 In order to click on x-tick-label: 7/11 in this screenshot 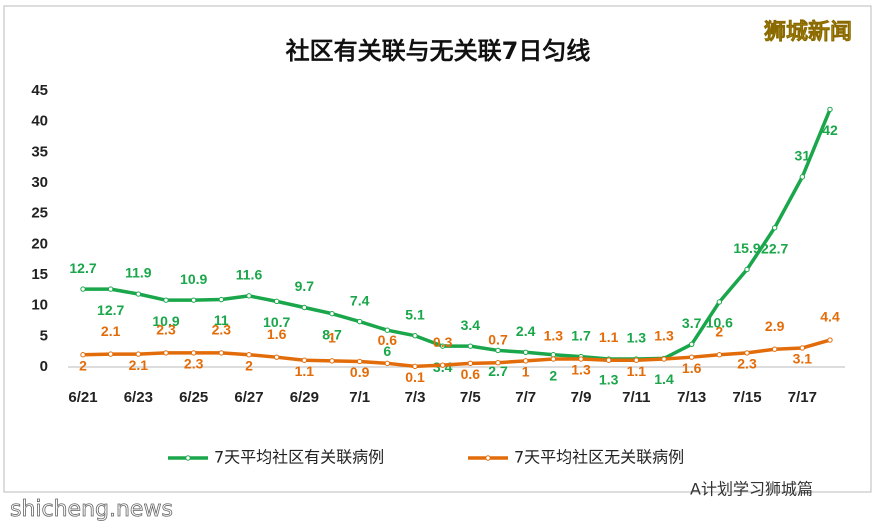, I will do `click(636, 397)`.